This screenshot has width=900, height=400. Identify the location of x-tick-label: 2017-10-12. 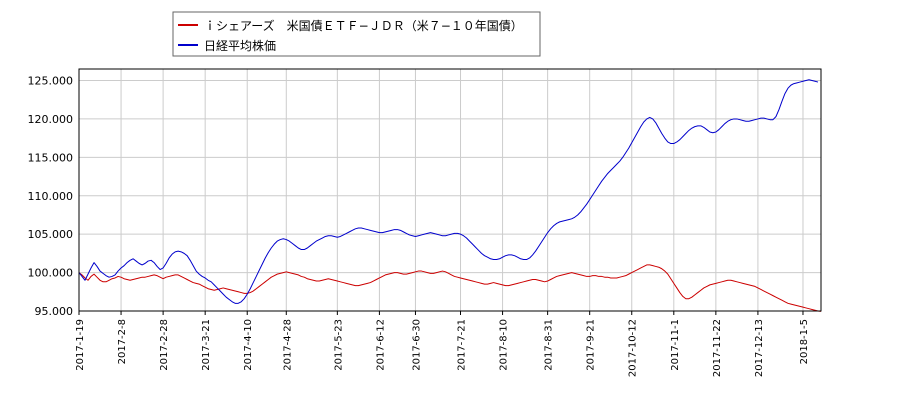
(633, 348).